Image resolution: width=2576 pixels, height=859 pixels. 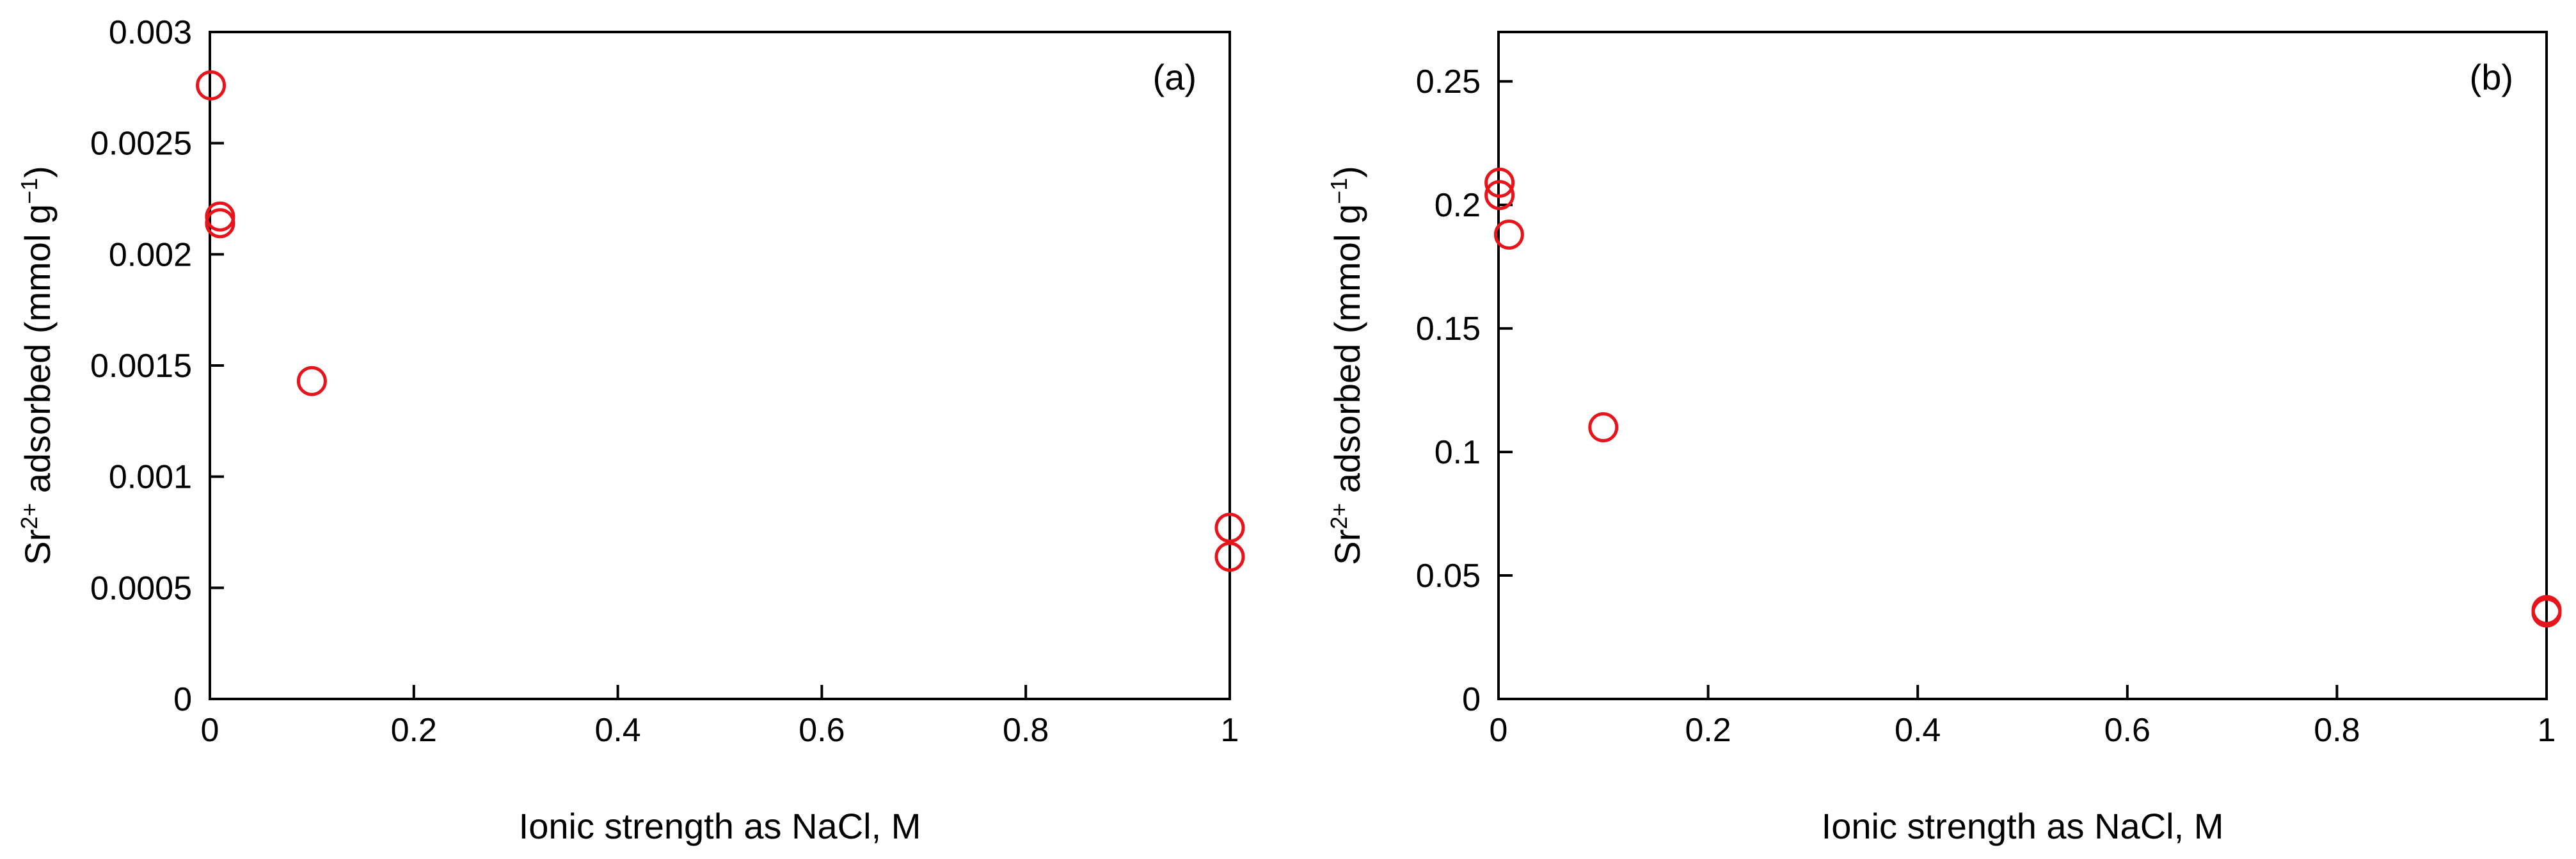 What do you see at coordinates (1448, 576) in the screenshot?
I see `panel-b-y-tick-label: 0.05` at bounding box center [1448, 576].